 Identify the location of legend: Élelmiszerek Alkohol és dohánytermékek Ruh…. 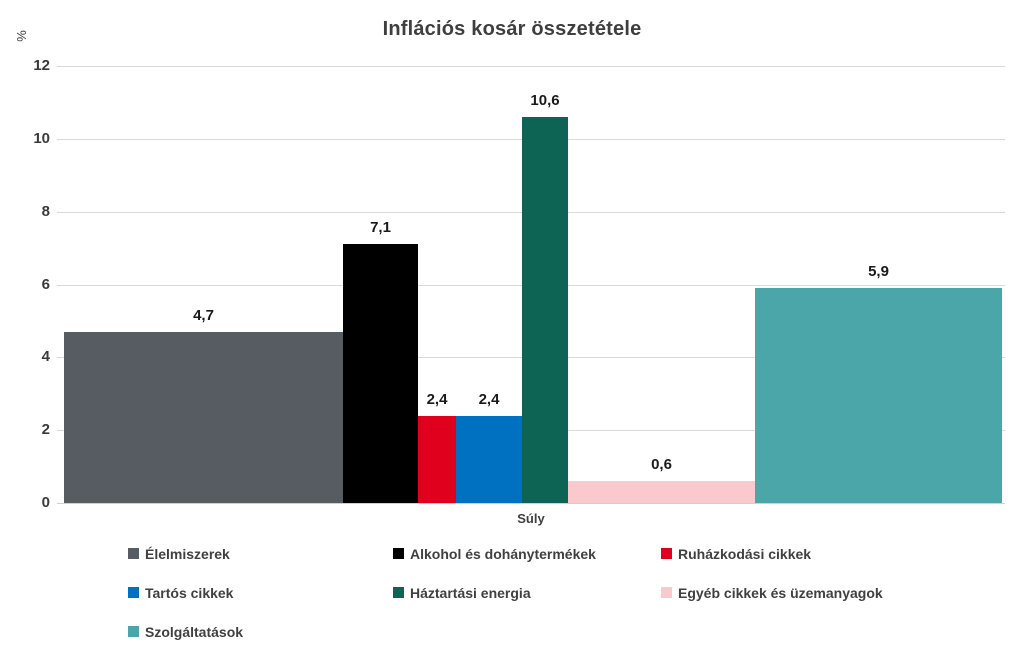
(564, 592).